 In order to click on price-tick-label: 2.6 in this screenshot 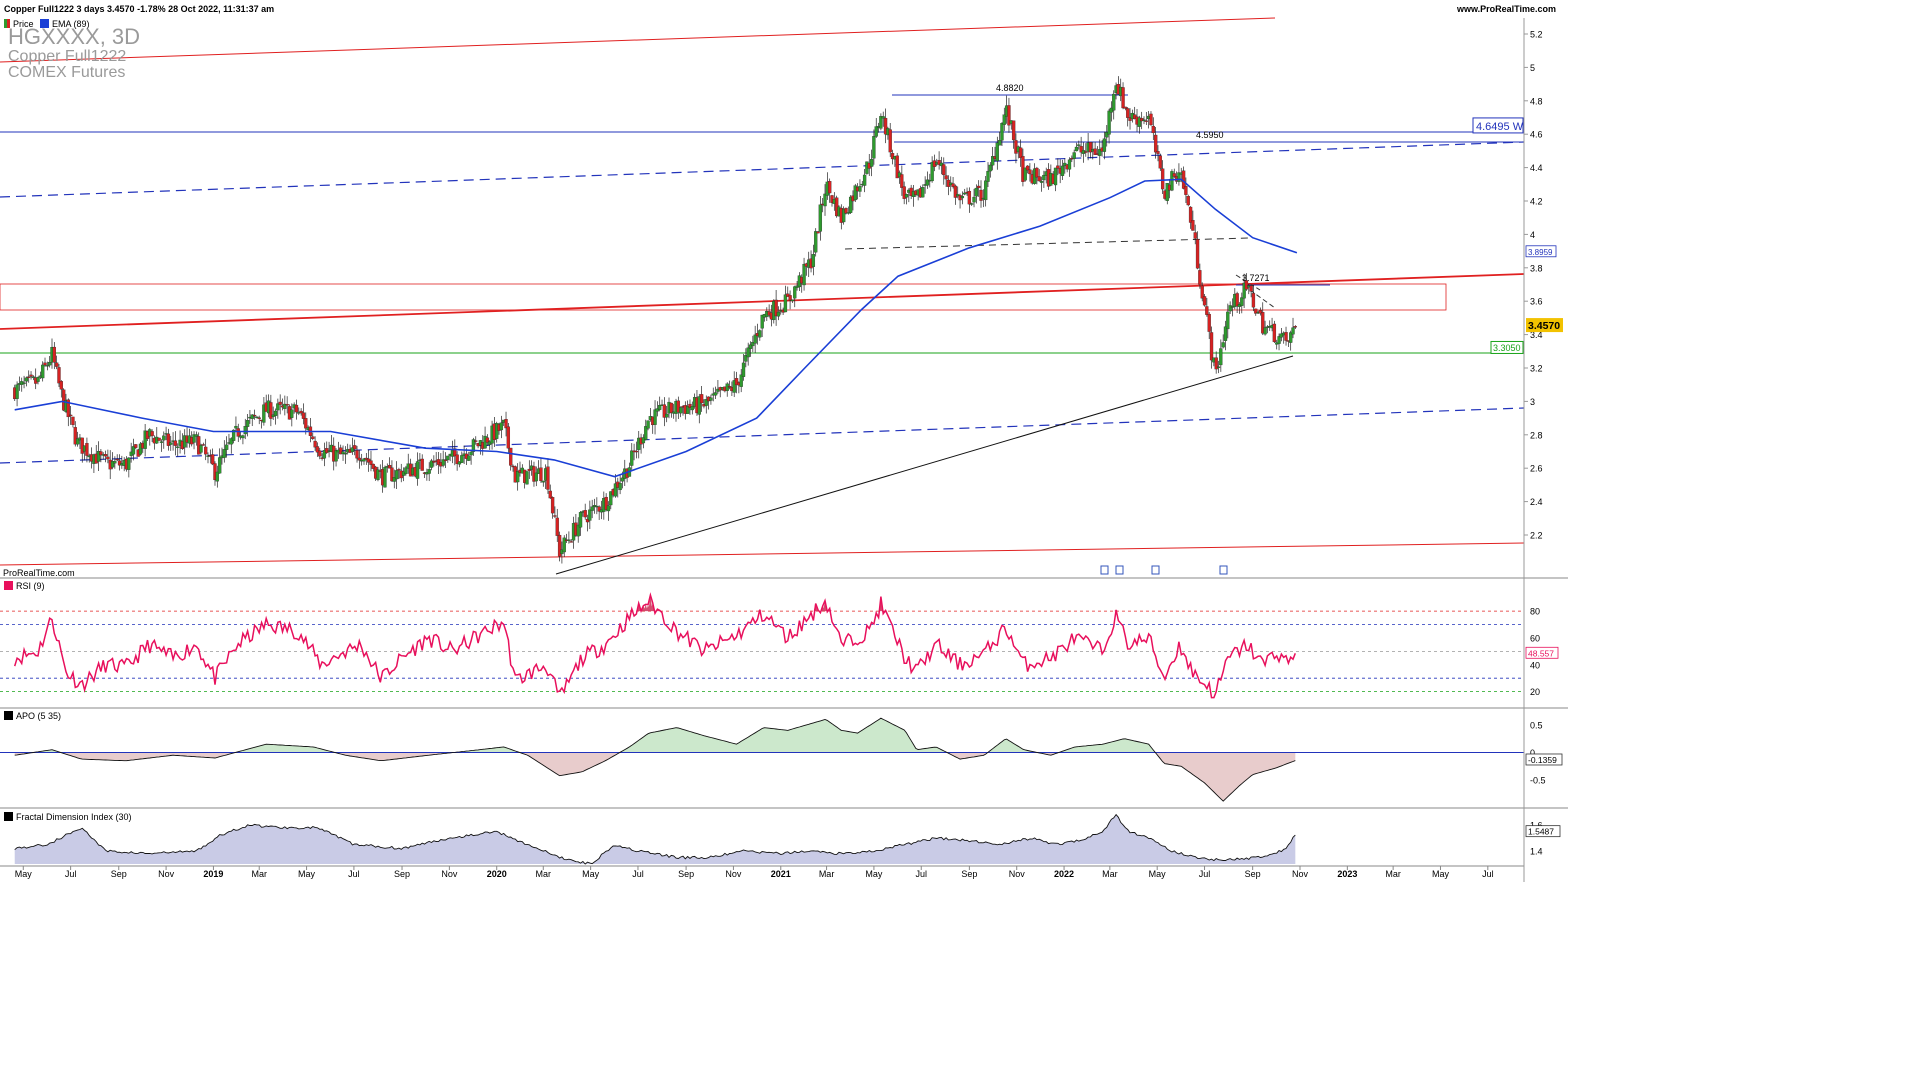, I will do `click(1536, 469)`.